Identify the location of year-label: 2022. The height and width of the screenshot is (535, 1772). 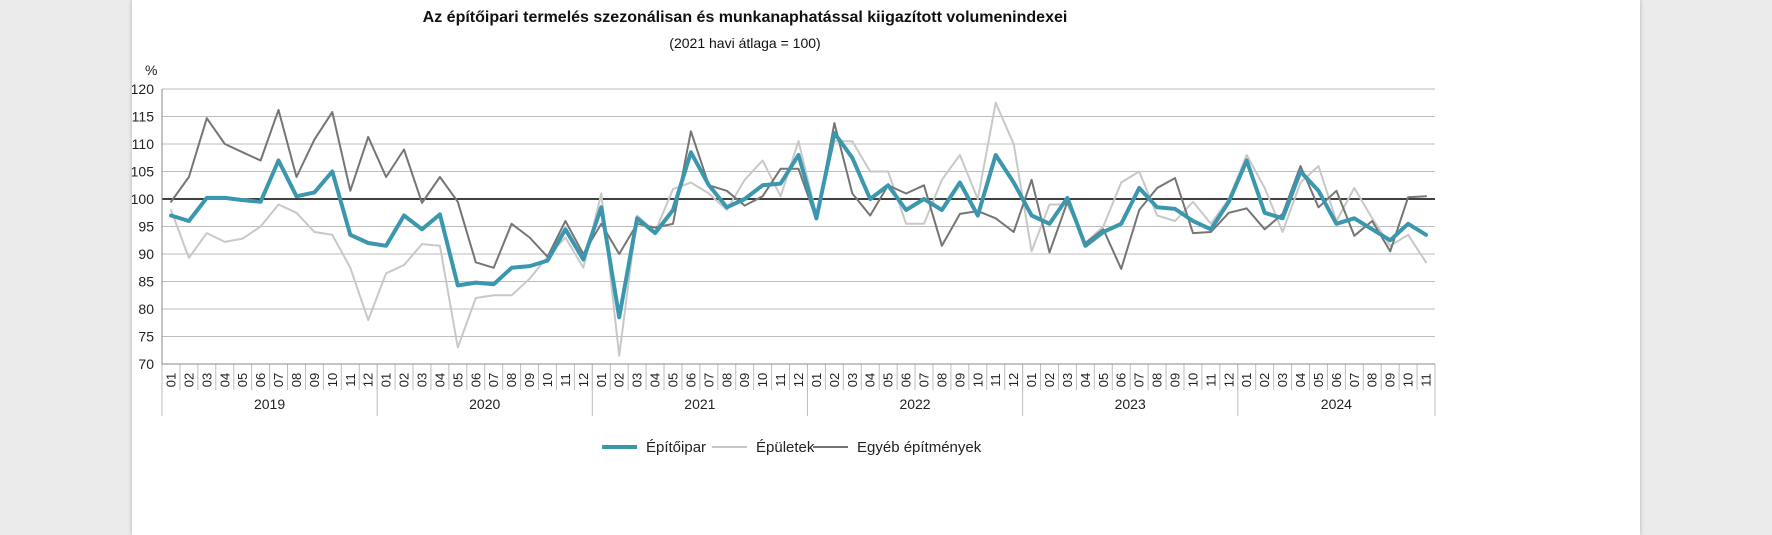
(914, 404).